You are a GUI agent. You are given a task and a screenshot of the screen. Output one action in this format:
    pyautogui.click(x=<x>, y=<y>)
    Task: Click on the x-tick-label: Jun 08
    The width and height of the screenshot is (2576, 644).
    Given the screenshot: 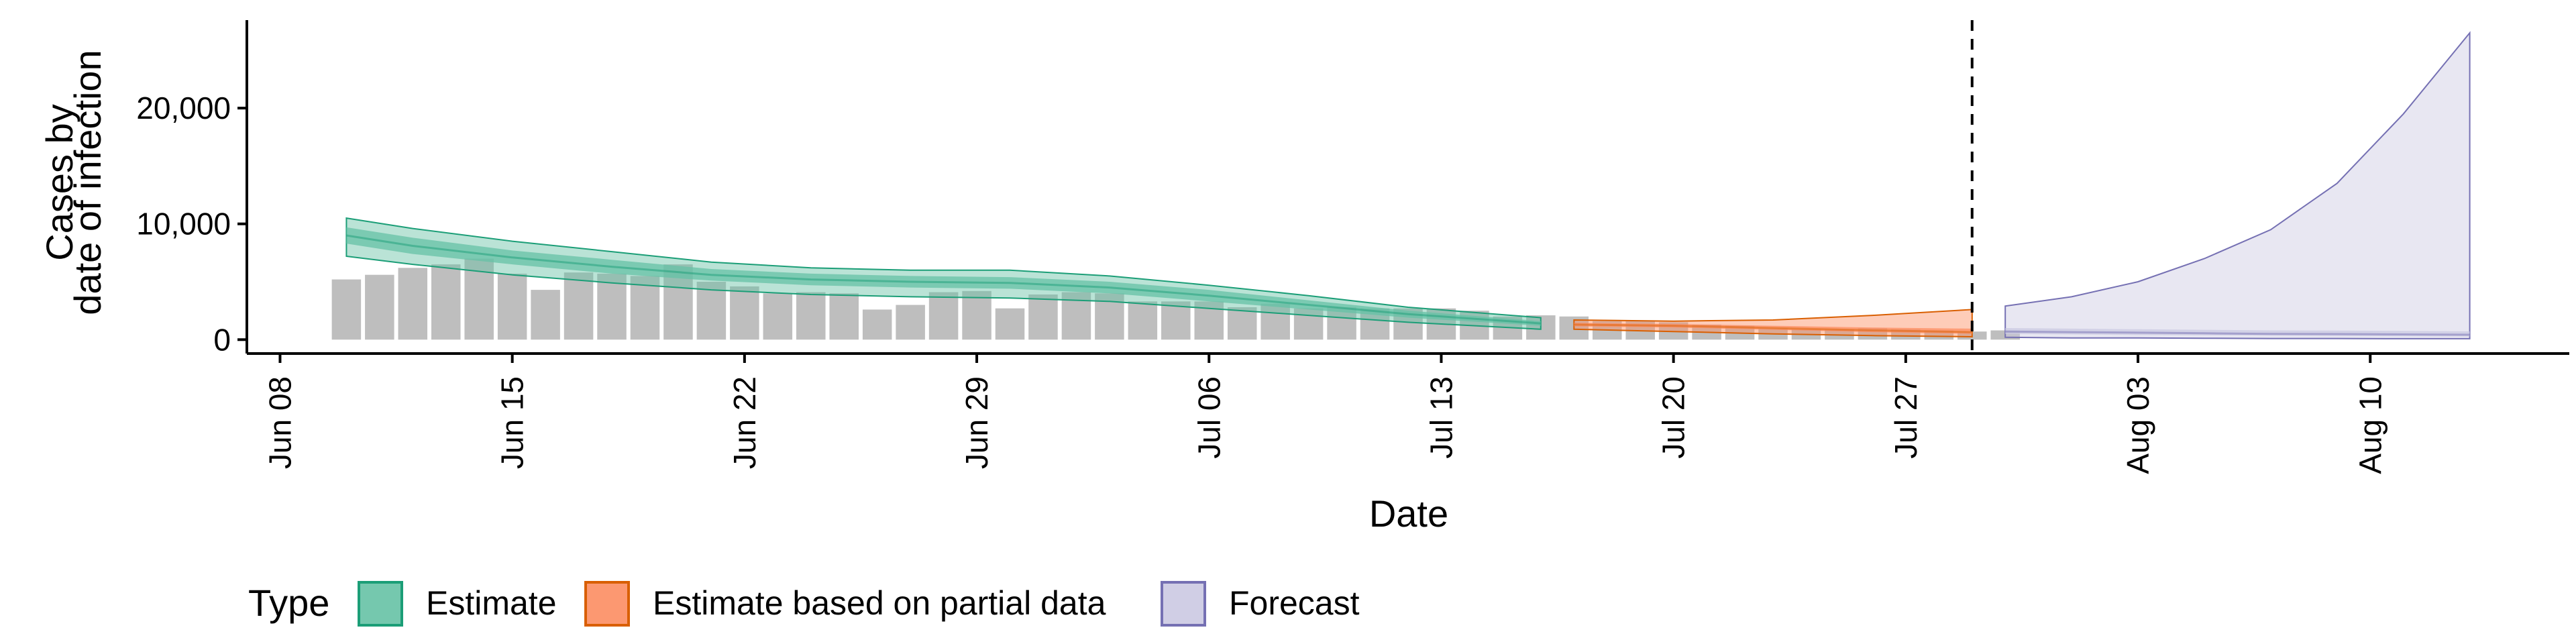 What is the action you would take?
    pyautogui.click(x=279, y=422)
    